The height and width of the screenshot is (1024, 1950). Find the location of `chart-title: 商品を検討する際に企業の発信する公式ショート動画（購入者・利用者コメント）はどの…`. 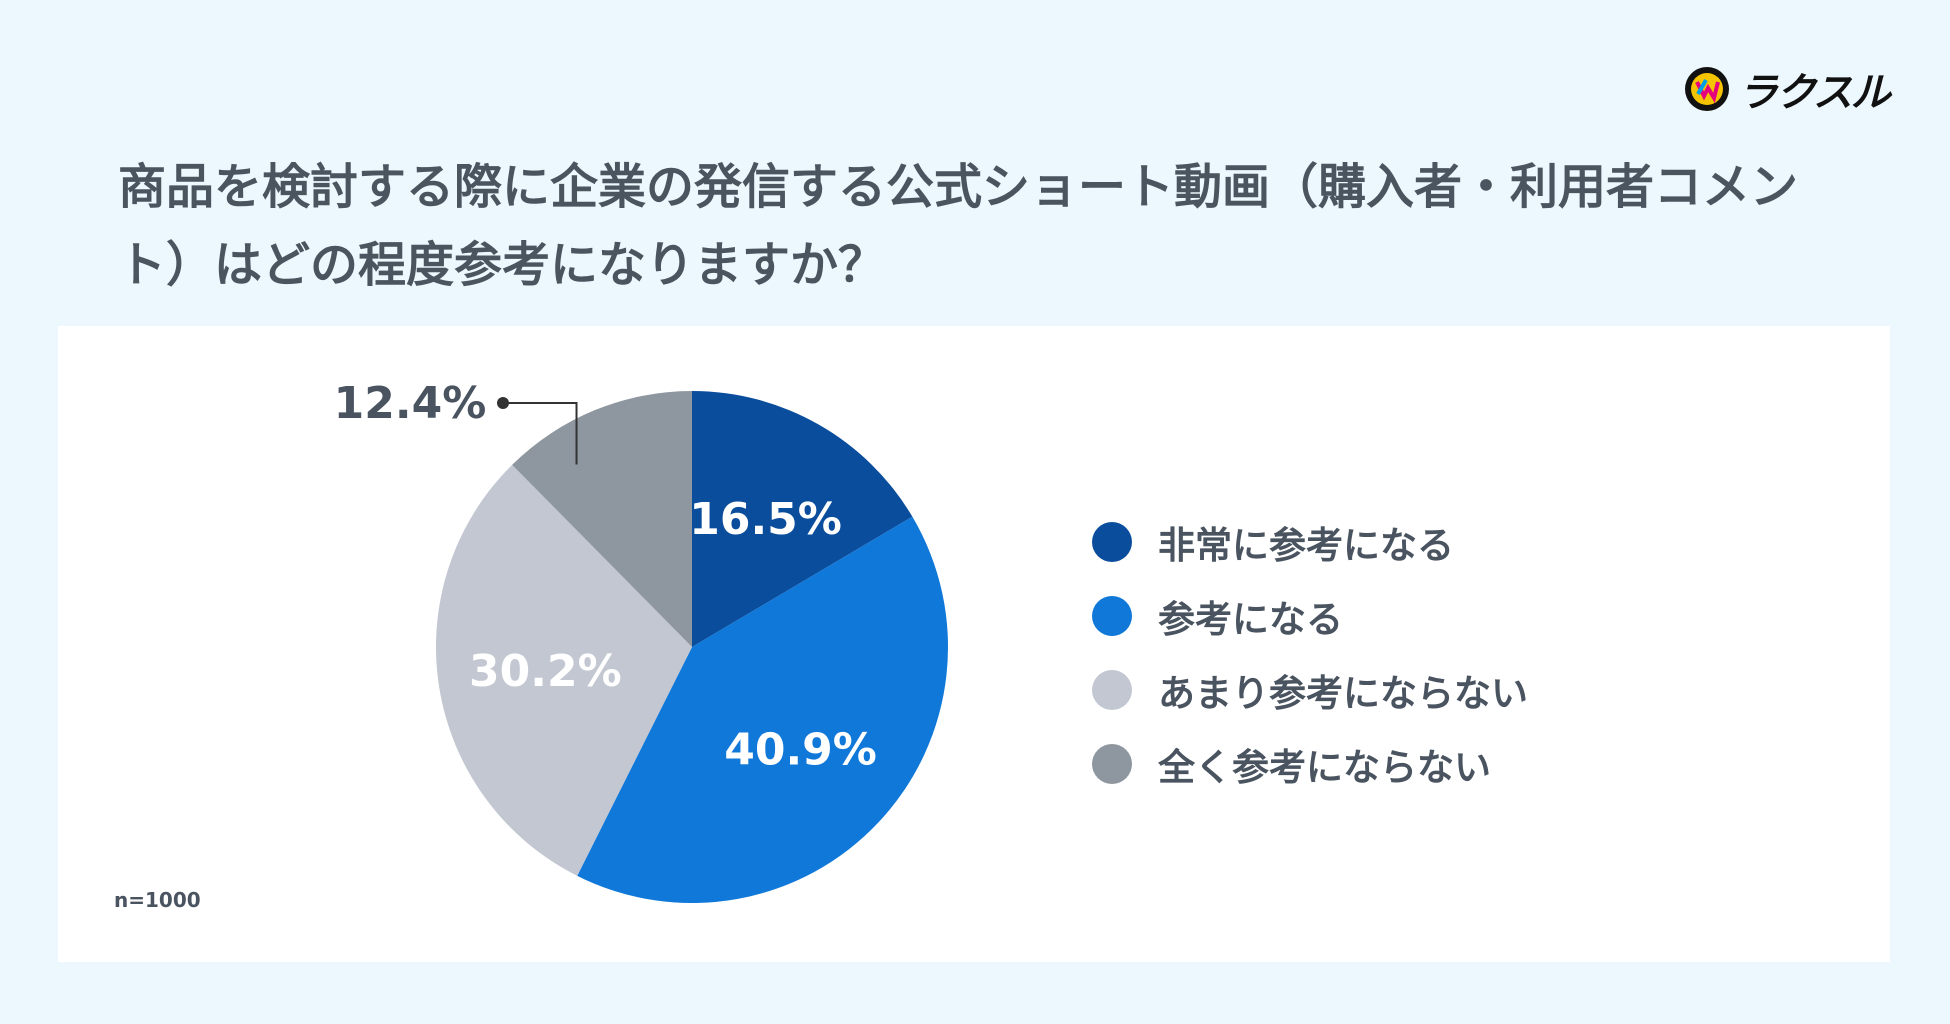

chart-title: 商品を検討する際に企業の発信する公式ショート動画（購入者・利用者コメント）はどの… is located at coordinates (958, 226).